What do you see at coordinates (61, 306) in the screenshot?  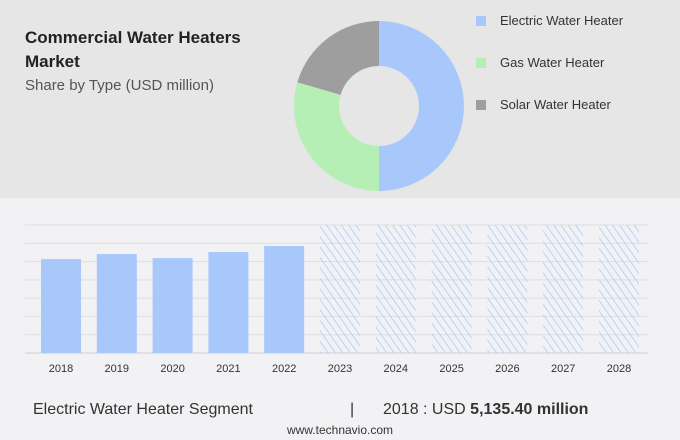 I see `bar-2018` at bounding box center [61, 306].